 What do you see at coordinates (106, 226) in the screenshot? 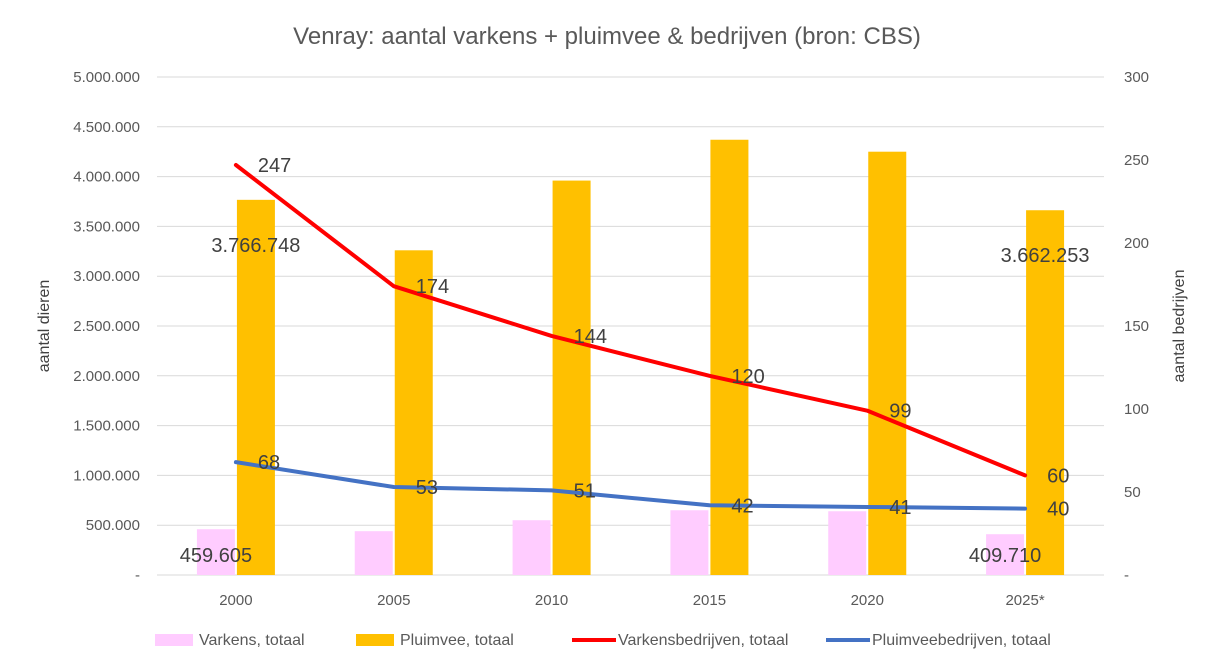
I see `y-left-tick-label: 3.500.000` at bounding box center [106, 226].